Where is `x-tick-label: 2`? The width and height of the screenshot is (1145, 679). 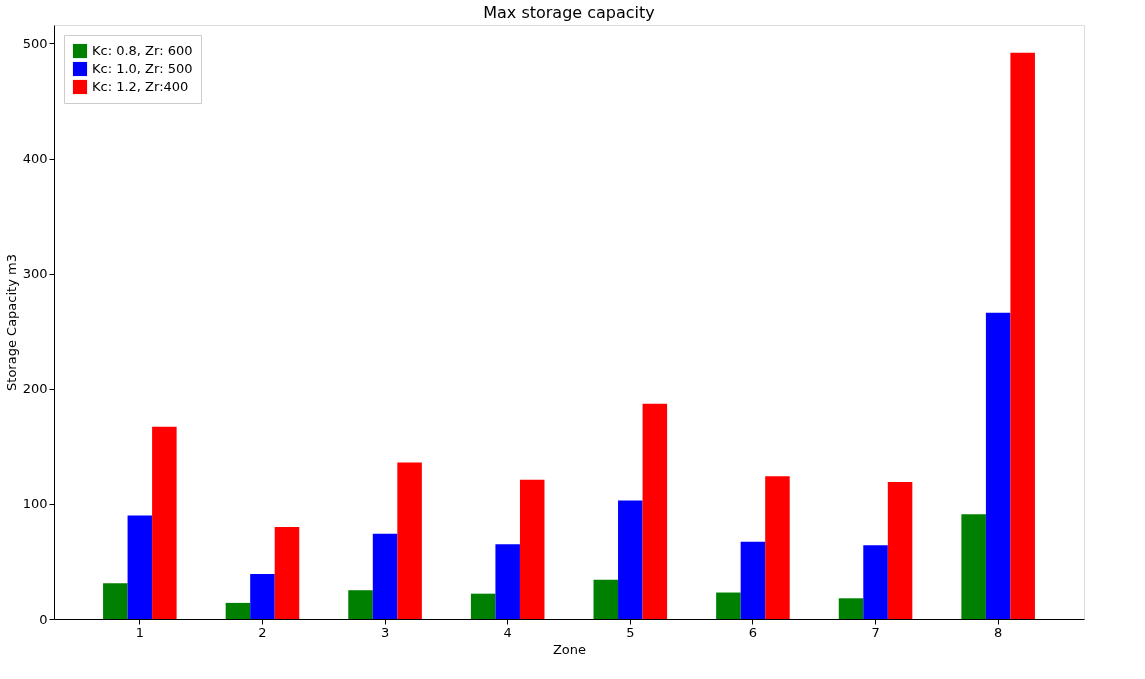
x-tick-label: 2 is located at coordinates (262, 632).